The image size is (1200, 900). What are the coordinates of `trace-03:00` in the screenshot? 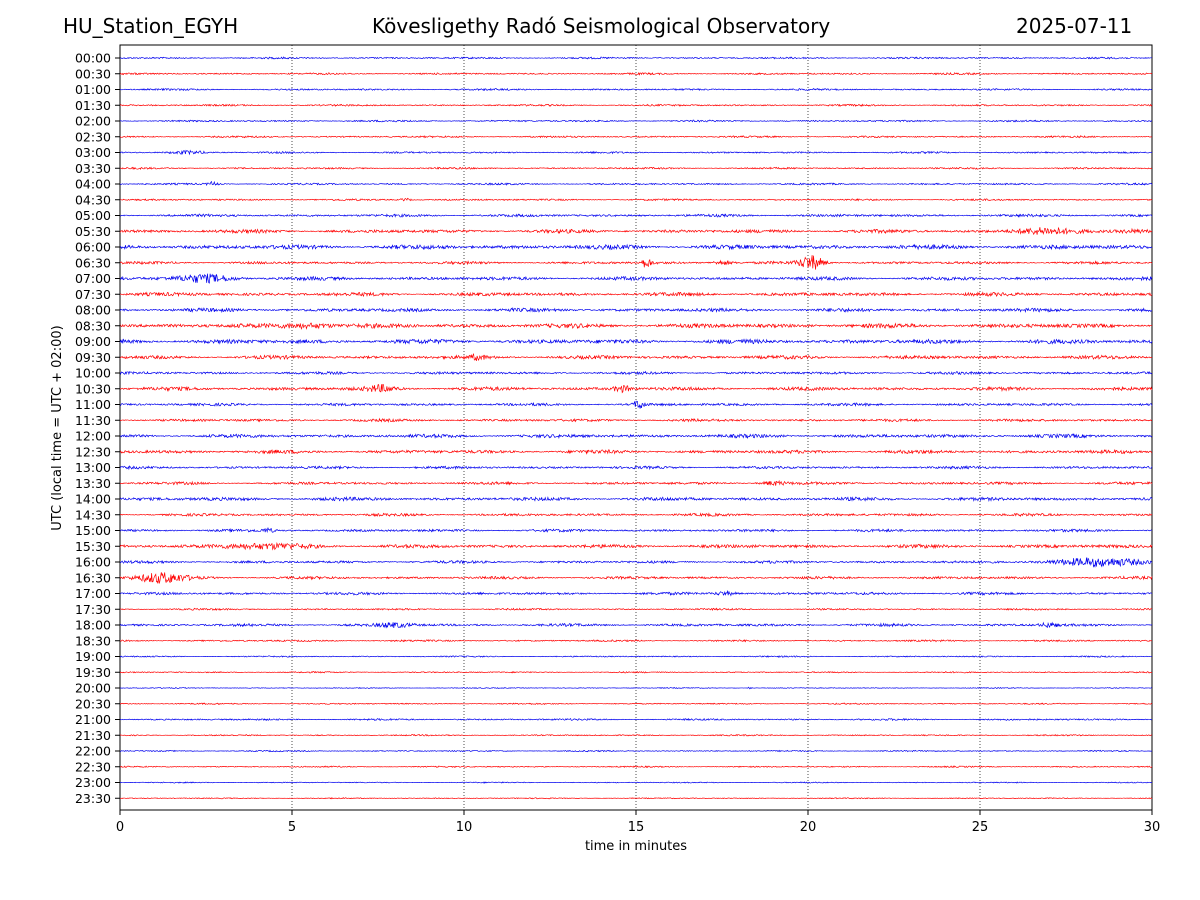 It's located at (636, 152).